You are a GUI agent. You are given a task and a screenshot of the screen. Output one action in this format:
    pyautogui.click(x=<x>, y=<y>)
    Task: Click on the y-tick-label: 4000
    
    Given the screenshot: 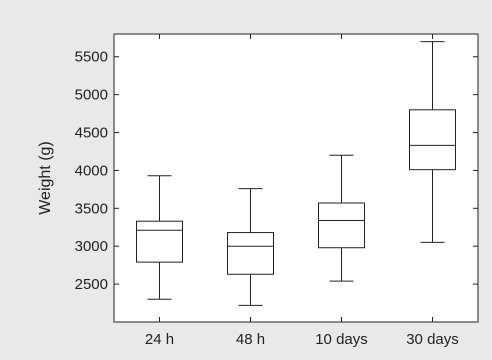 What is the action you would take?
    pyautogui.click(x=91, y=170)
    